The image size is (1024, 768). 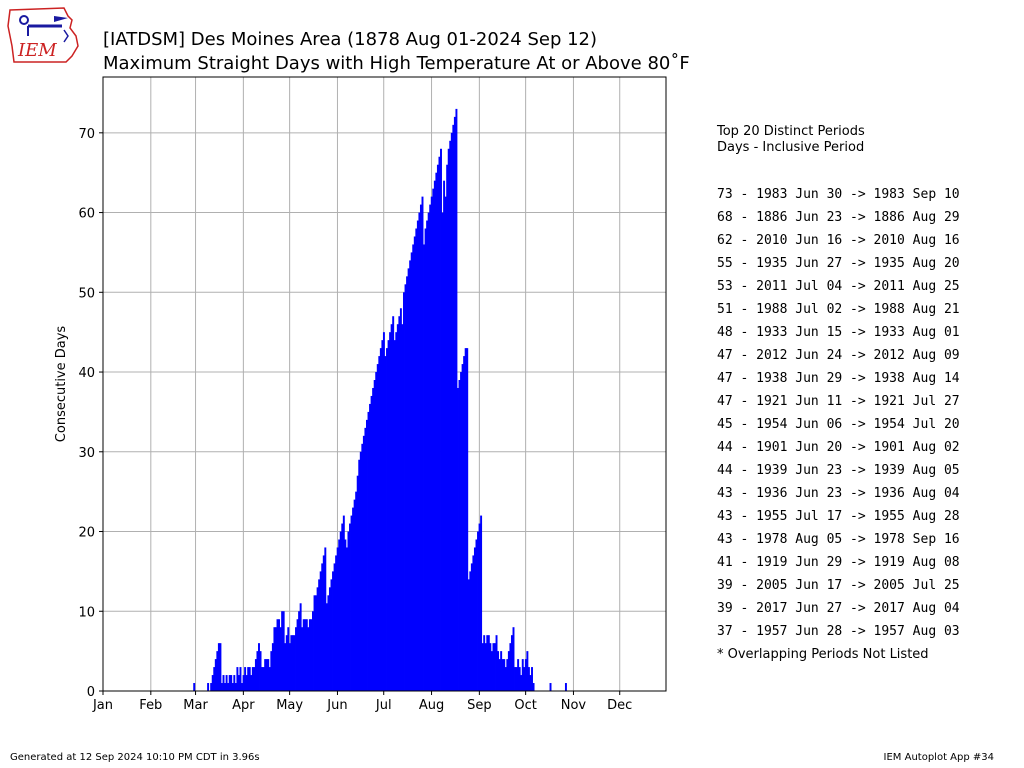 What do you see at coordinates (838, 217) in the screenshot?
I see `period-item: 68 - 1886 Jun 23 -> 1886 Aug 29` at bounding box center [838, 217].